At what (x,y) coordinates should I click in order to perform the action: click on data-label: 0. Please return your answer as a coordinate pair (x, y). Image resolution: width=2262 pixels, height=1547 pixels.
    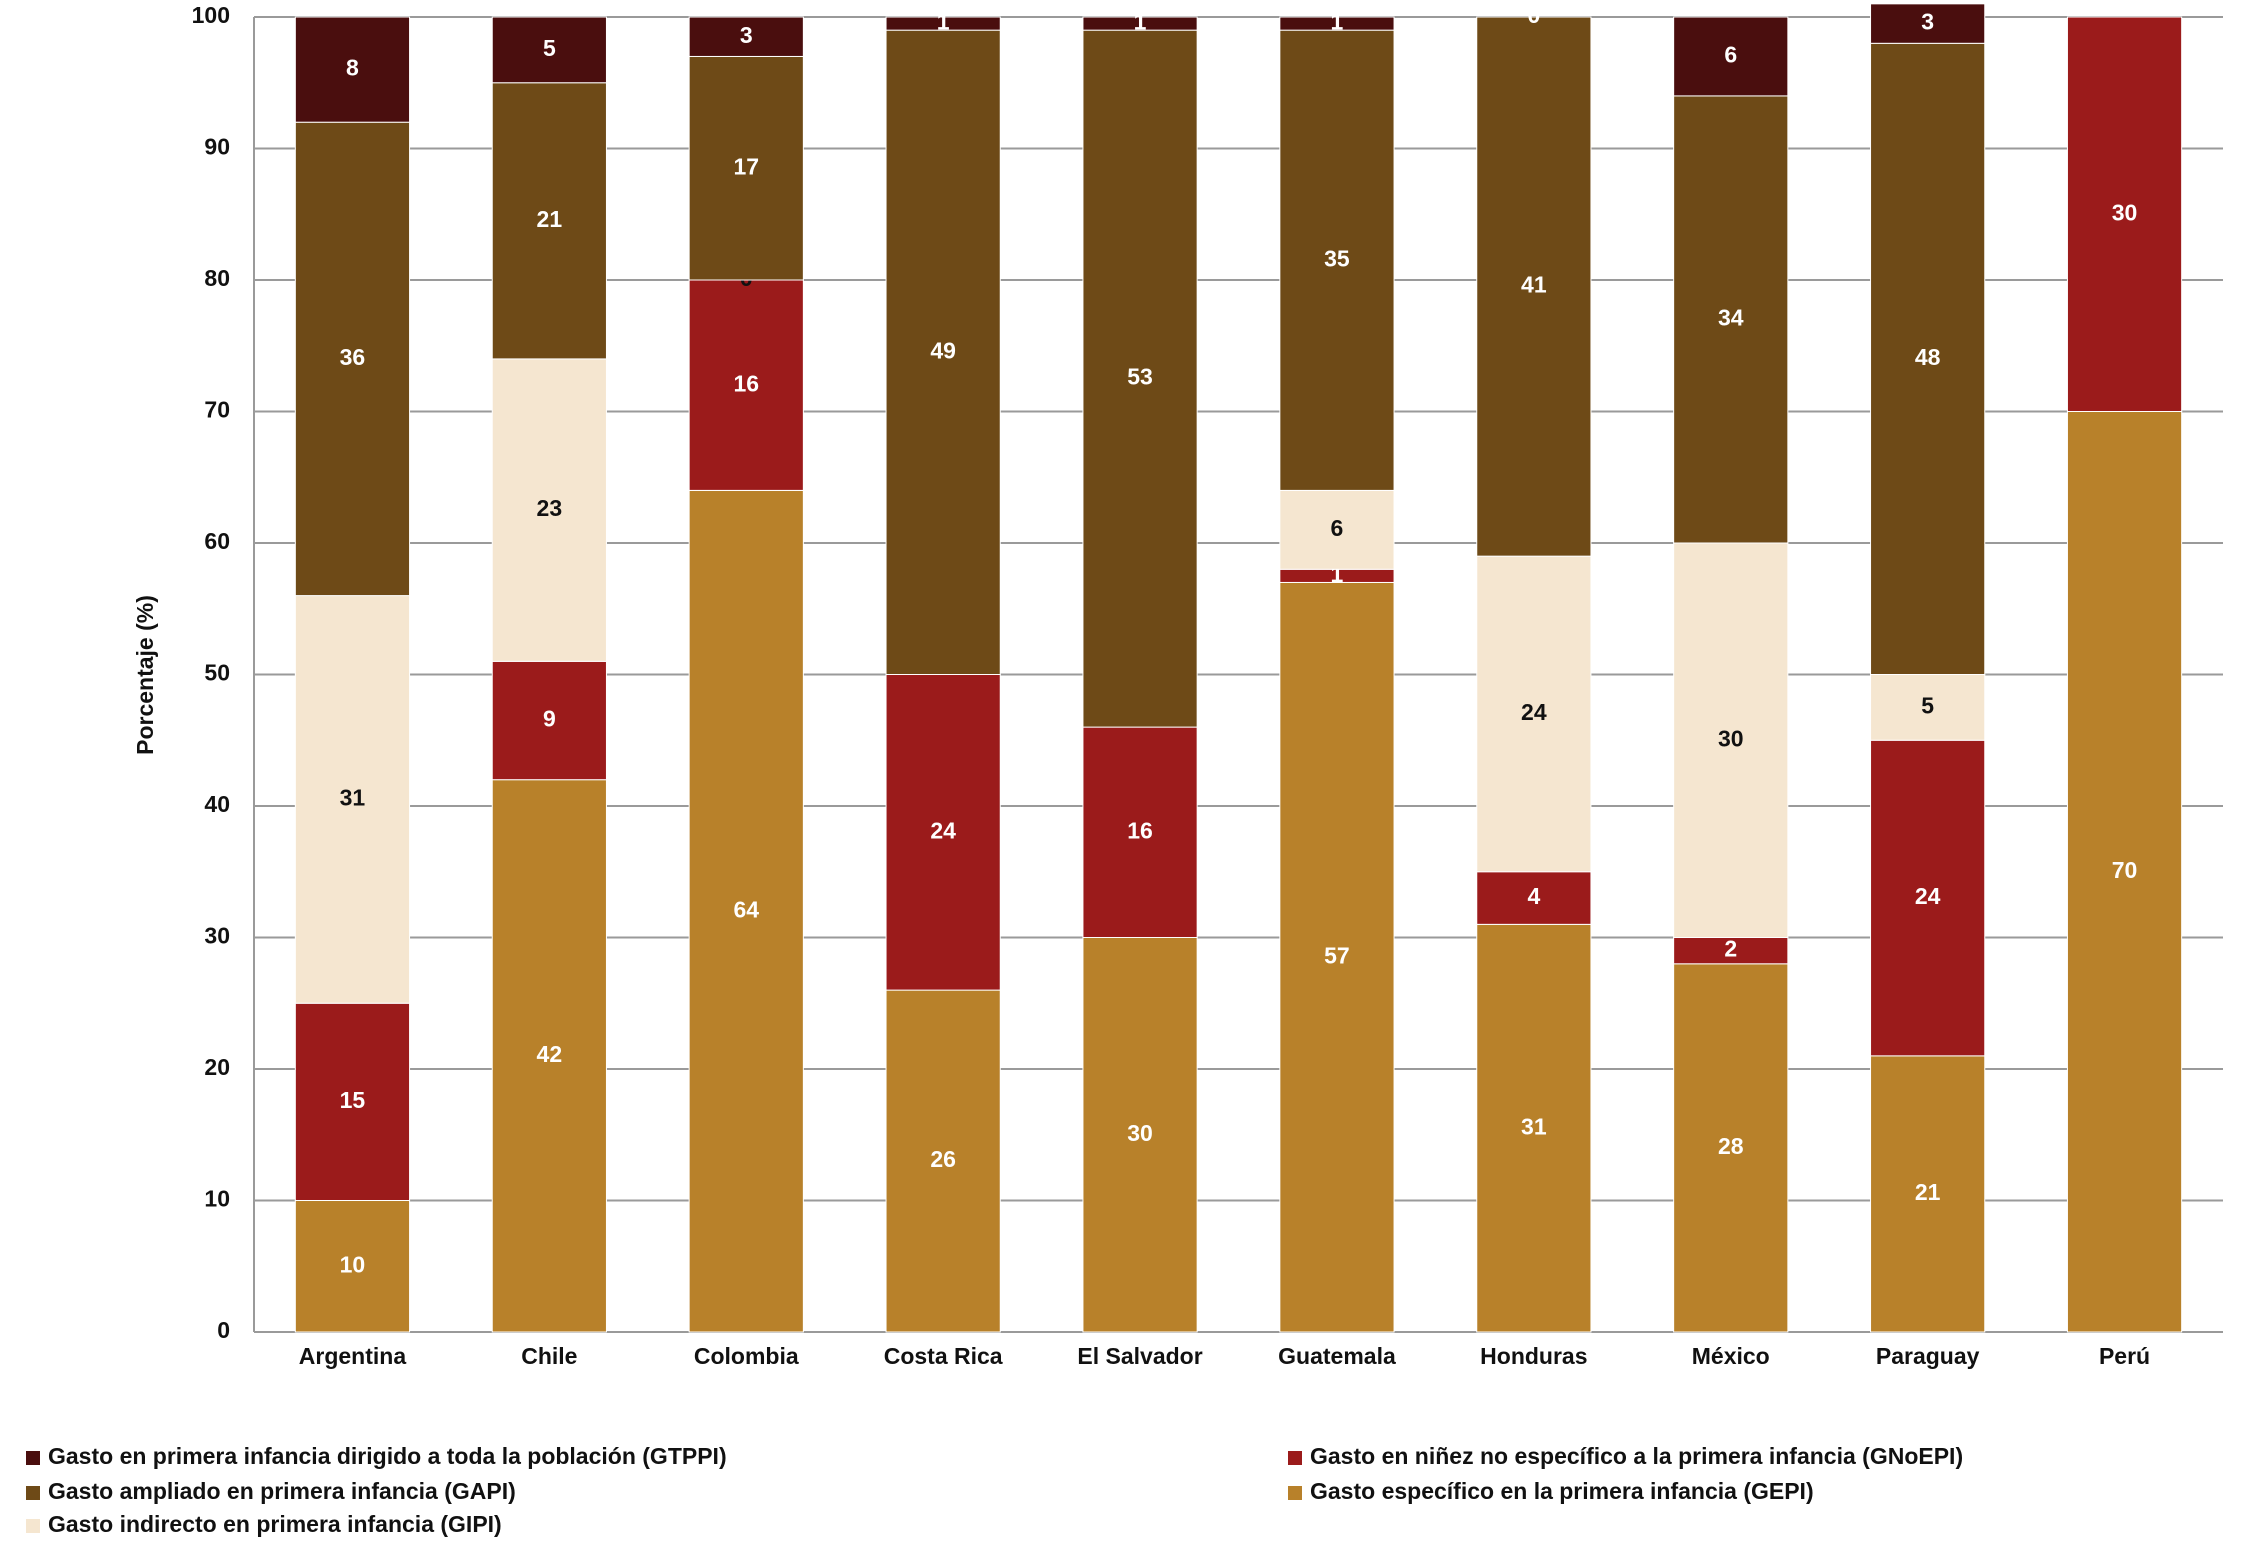
    Looking at the image, I should click on (1533, 15).